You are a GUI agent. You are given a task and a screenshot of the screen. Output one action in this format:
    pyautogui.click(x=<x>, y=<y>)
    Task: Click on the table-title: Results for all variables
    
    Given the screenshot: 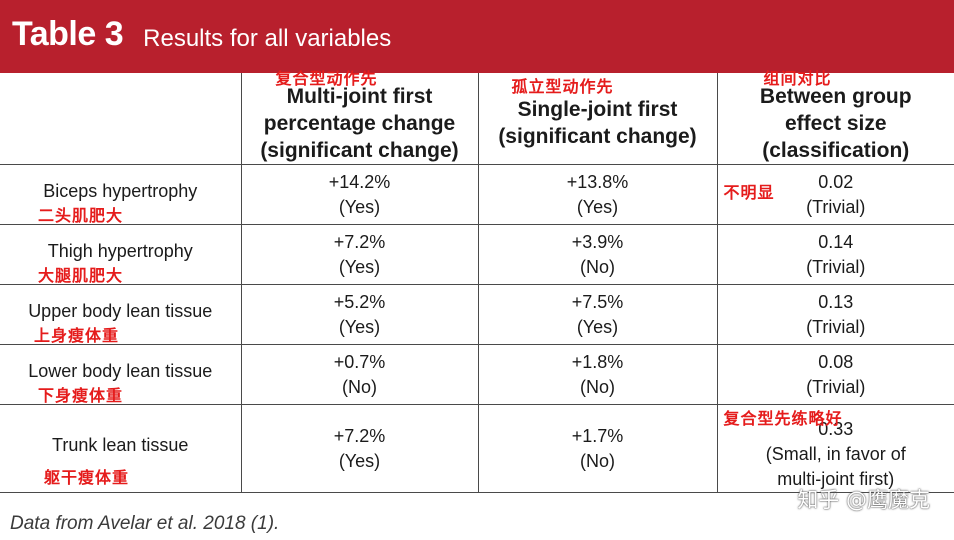 What is the action you would take?
    pyautogui.click(x=267, y=38)
    